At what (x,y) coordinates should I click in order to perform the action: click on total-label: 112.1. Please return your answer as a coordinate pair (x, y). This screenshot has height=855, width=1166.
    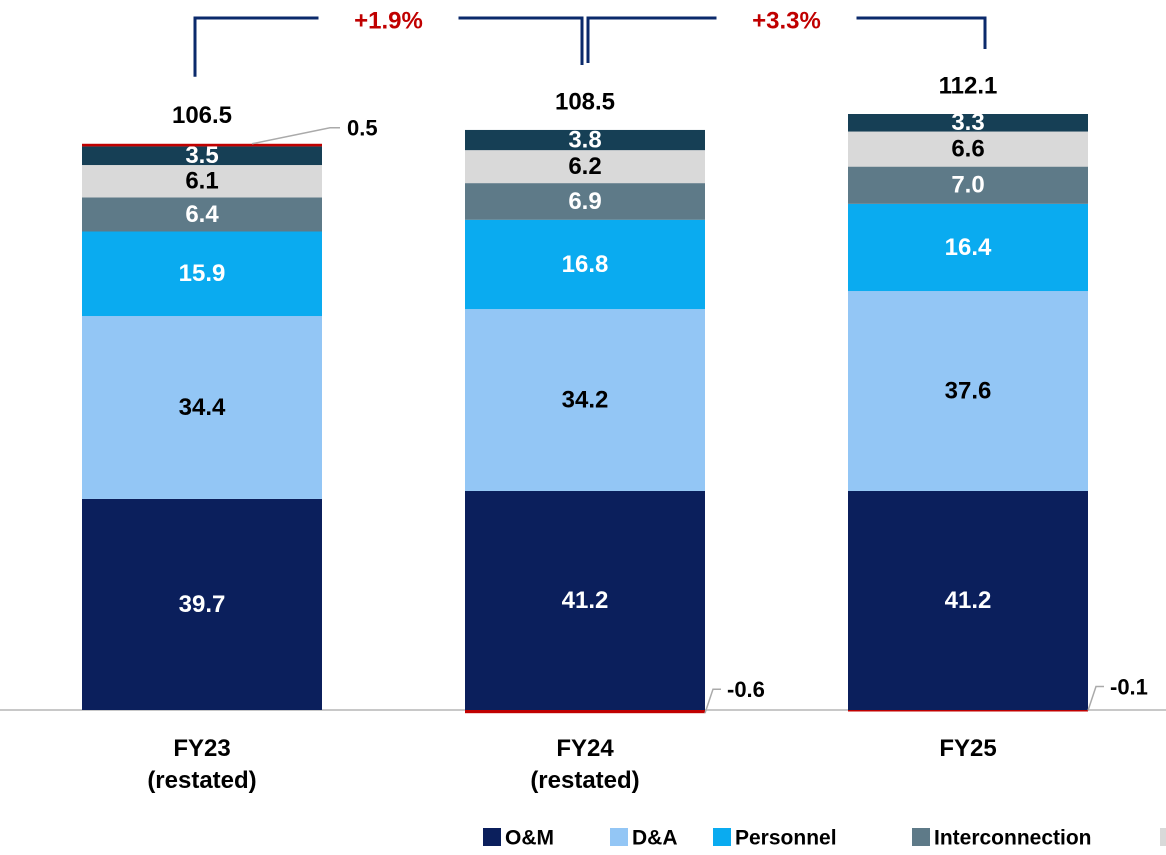
    Looking at the image, I should click on (968, 85).